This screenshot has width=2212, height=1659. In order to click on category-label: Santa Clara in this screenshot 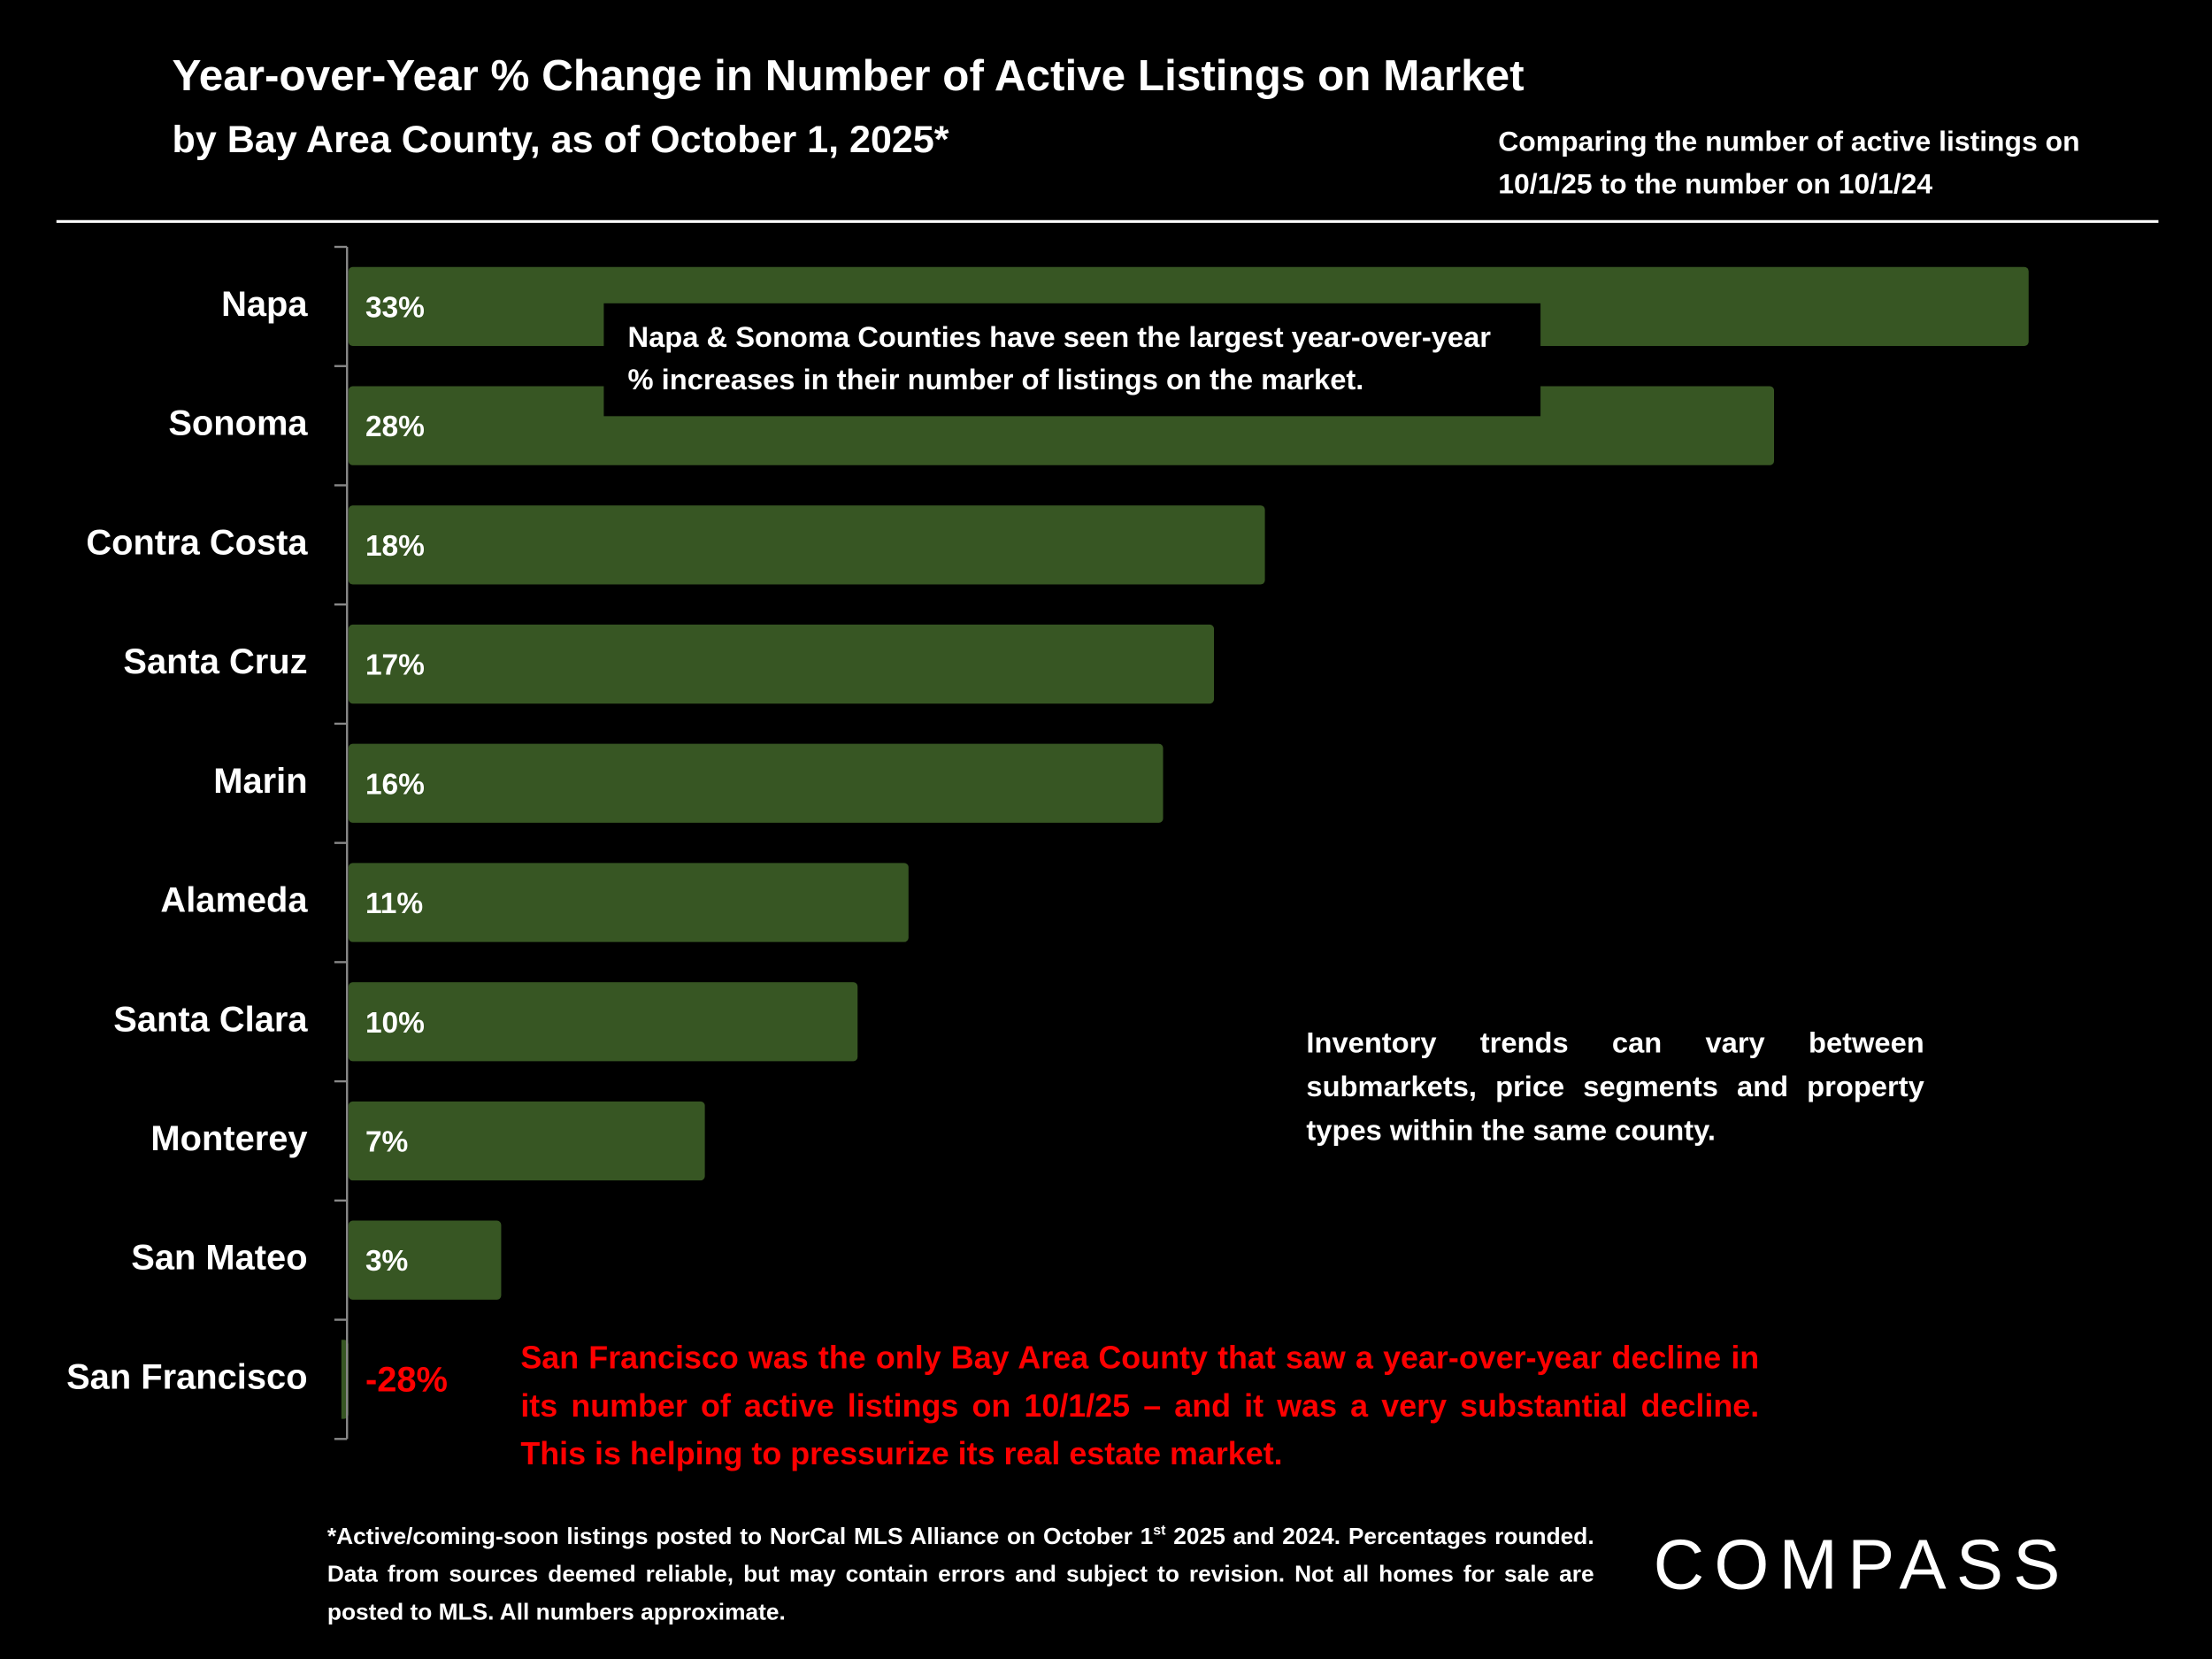, I will do `click(211, 1019)`.